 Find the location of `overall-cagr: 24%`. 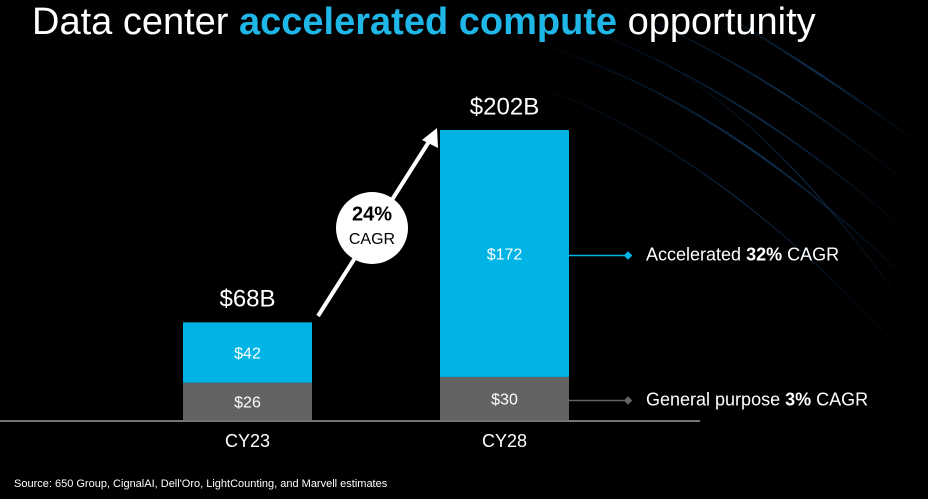

overall-cagr: 24% is located at coordinates (372, 214).